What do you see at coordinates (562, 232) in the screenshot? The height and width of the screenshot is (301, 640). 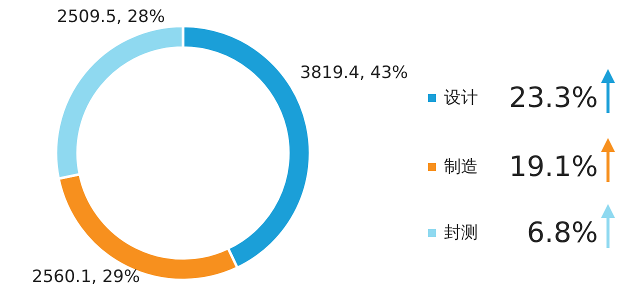 I see `text: 6.8%` at bounding box center [562, 232].